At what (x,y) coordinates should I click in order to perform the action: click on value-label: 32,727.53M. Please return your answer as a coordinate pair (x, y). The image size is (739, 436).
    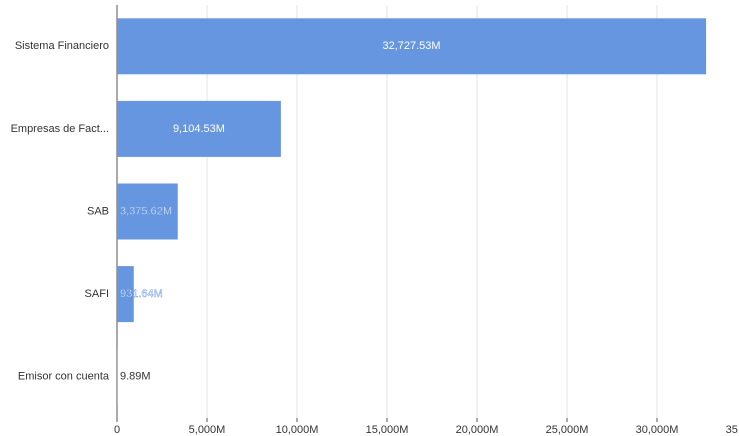
    Looking at the image, I should click on (411, 46).